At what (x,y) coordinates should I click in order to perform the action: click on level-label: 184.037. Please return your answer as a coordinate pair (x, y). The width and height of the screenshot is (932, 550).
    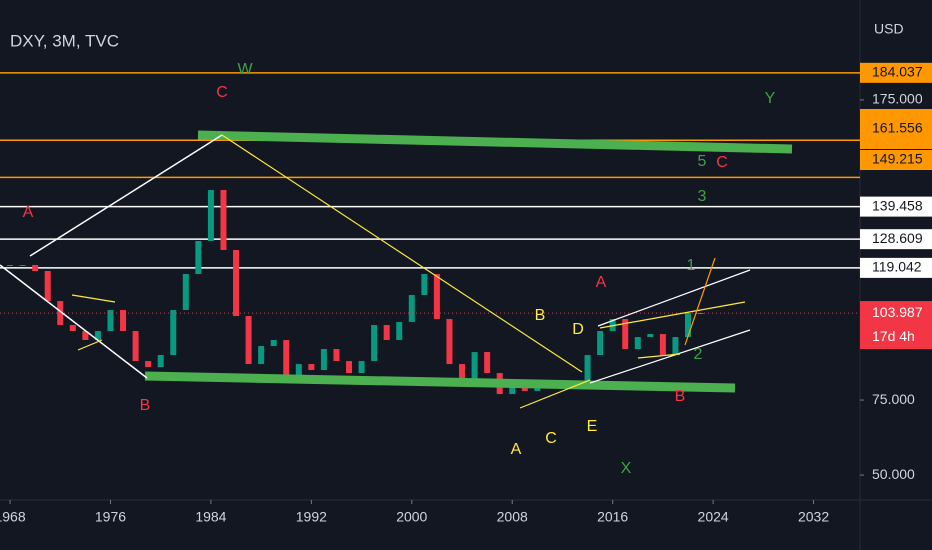
    Looking at the image, I should click on (897, 72).